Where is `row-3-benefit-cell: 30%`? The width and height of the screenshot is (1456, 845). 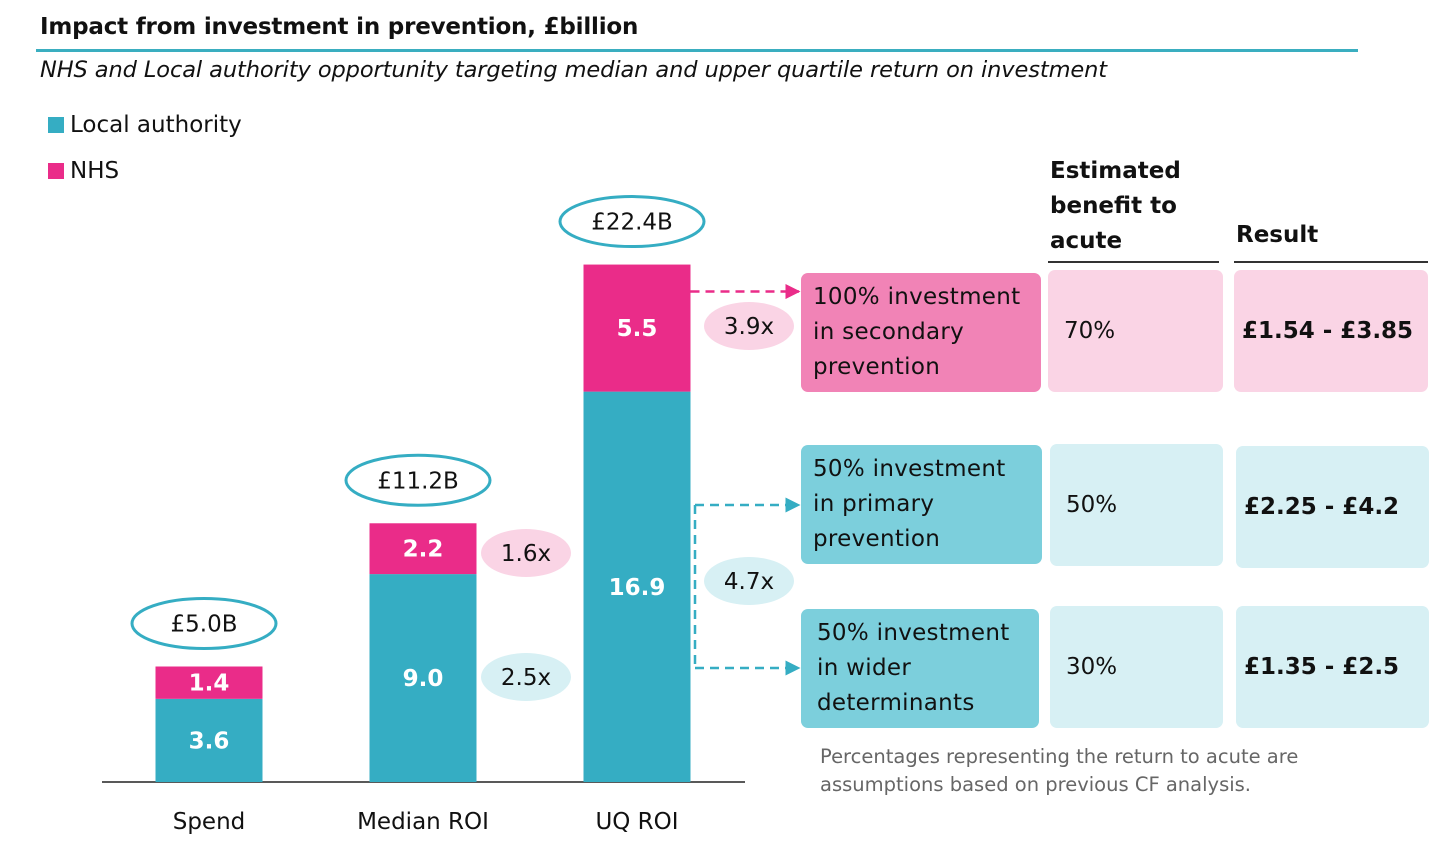
row-3-benefit-cell: 30% is located at coordinates (1136, 667).